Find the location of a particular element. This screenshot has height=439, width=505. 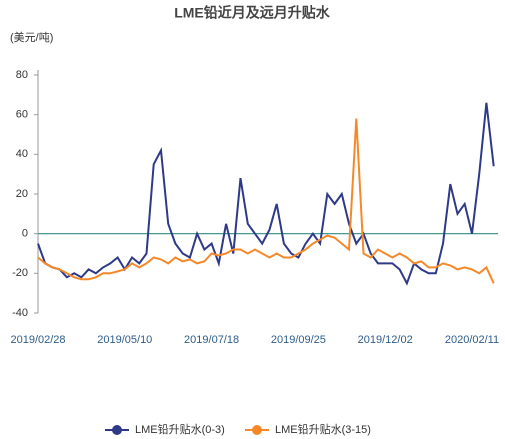

x-tick-label: 2019/05/10 is located at coordinates (124, 340).